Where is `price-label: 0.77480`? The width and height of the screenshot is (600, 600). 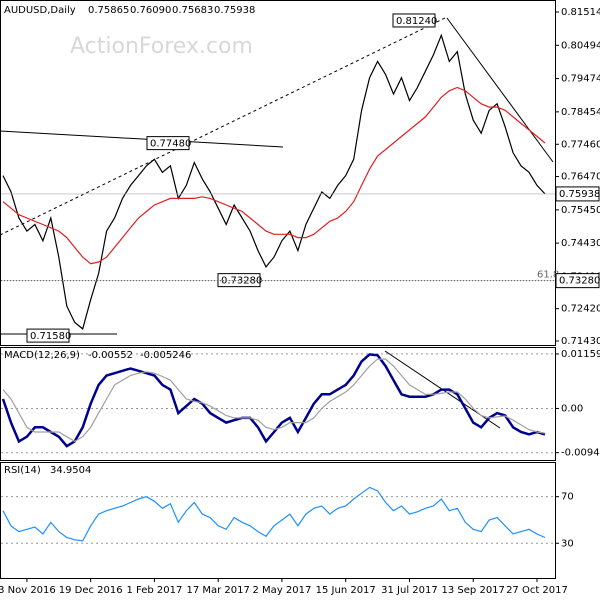 price-label: 0.77480 is located at coordinates (170, 144).